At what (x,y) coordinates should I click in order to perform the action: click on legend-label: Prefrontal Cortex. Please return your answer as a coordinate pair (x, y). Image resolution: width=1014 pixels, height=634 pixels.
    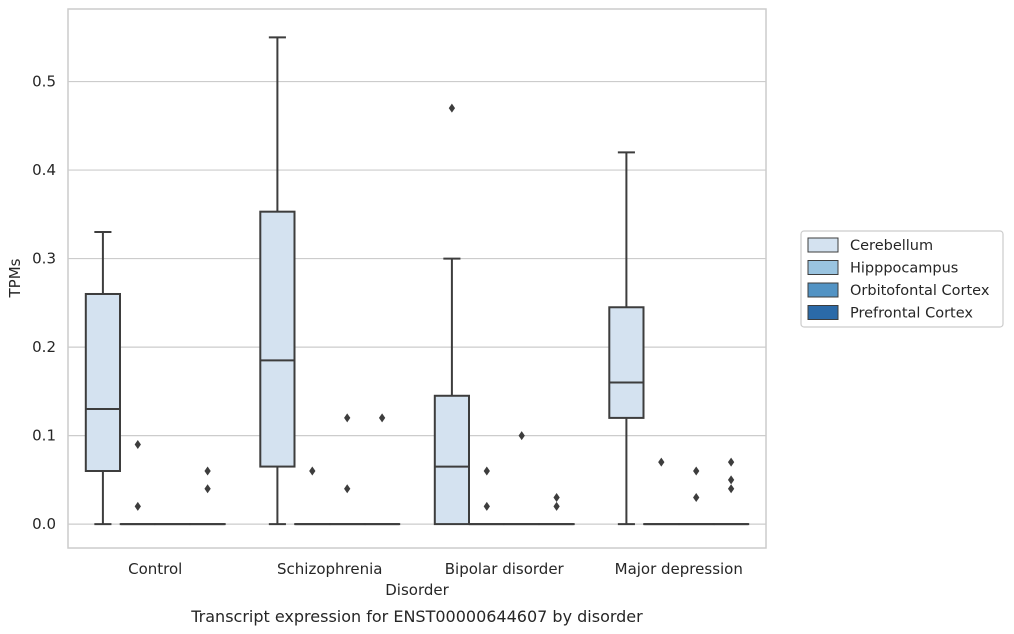
    Looking at the image, I should click on (911, 314).